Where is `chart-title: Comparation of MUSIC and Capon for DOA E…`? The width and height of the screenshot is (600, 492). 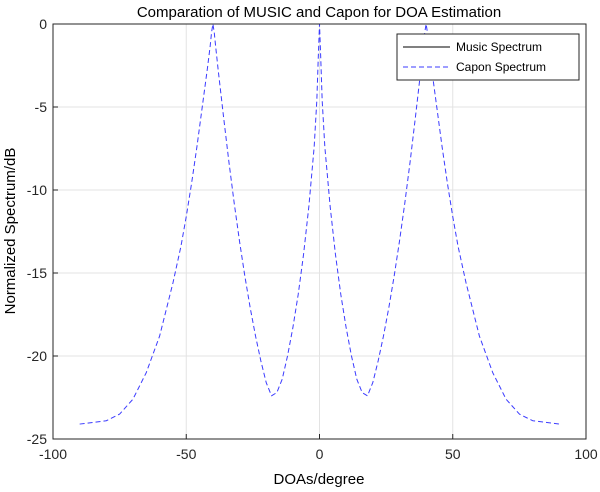
chart-title: Comparation of MUSIC and Capon for DOA E… is located at coordinates (319, 12).